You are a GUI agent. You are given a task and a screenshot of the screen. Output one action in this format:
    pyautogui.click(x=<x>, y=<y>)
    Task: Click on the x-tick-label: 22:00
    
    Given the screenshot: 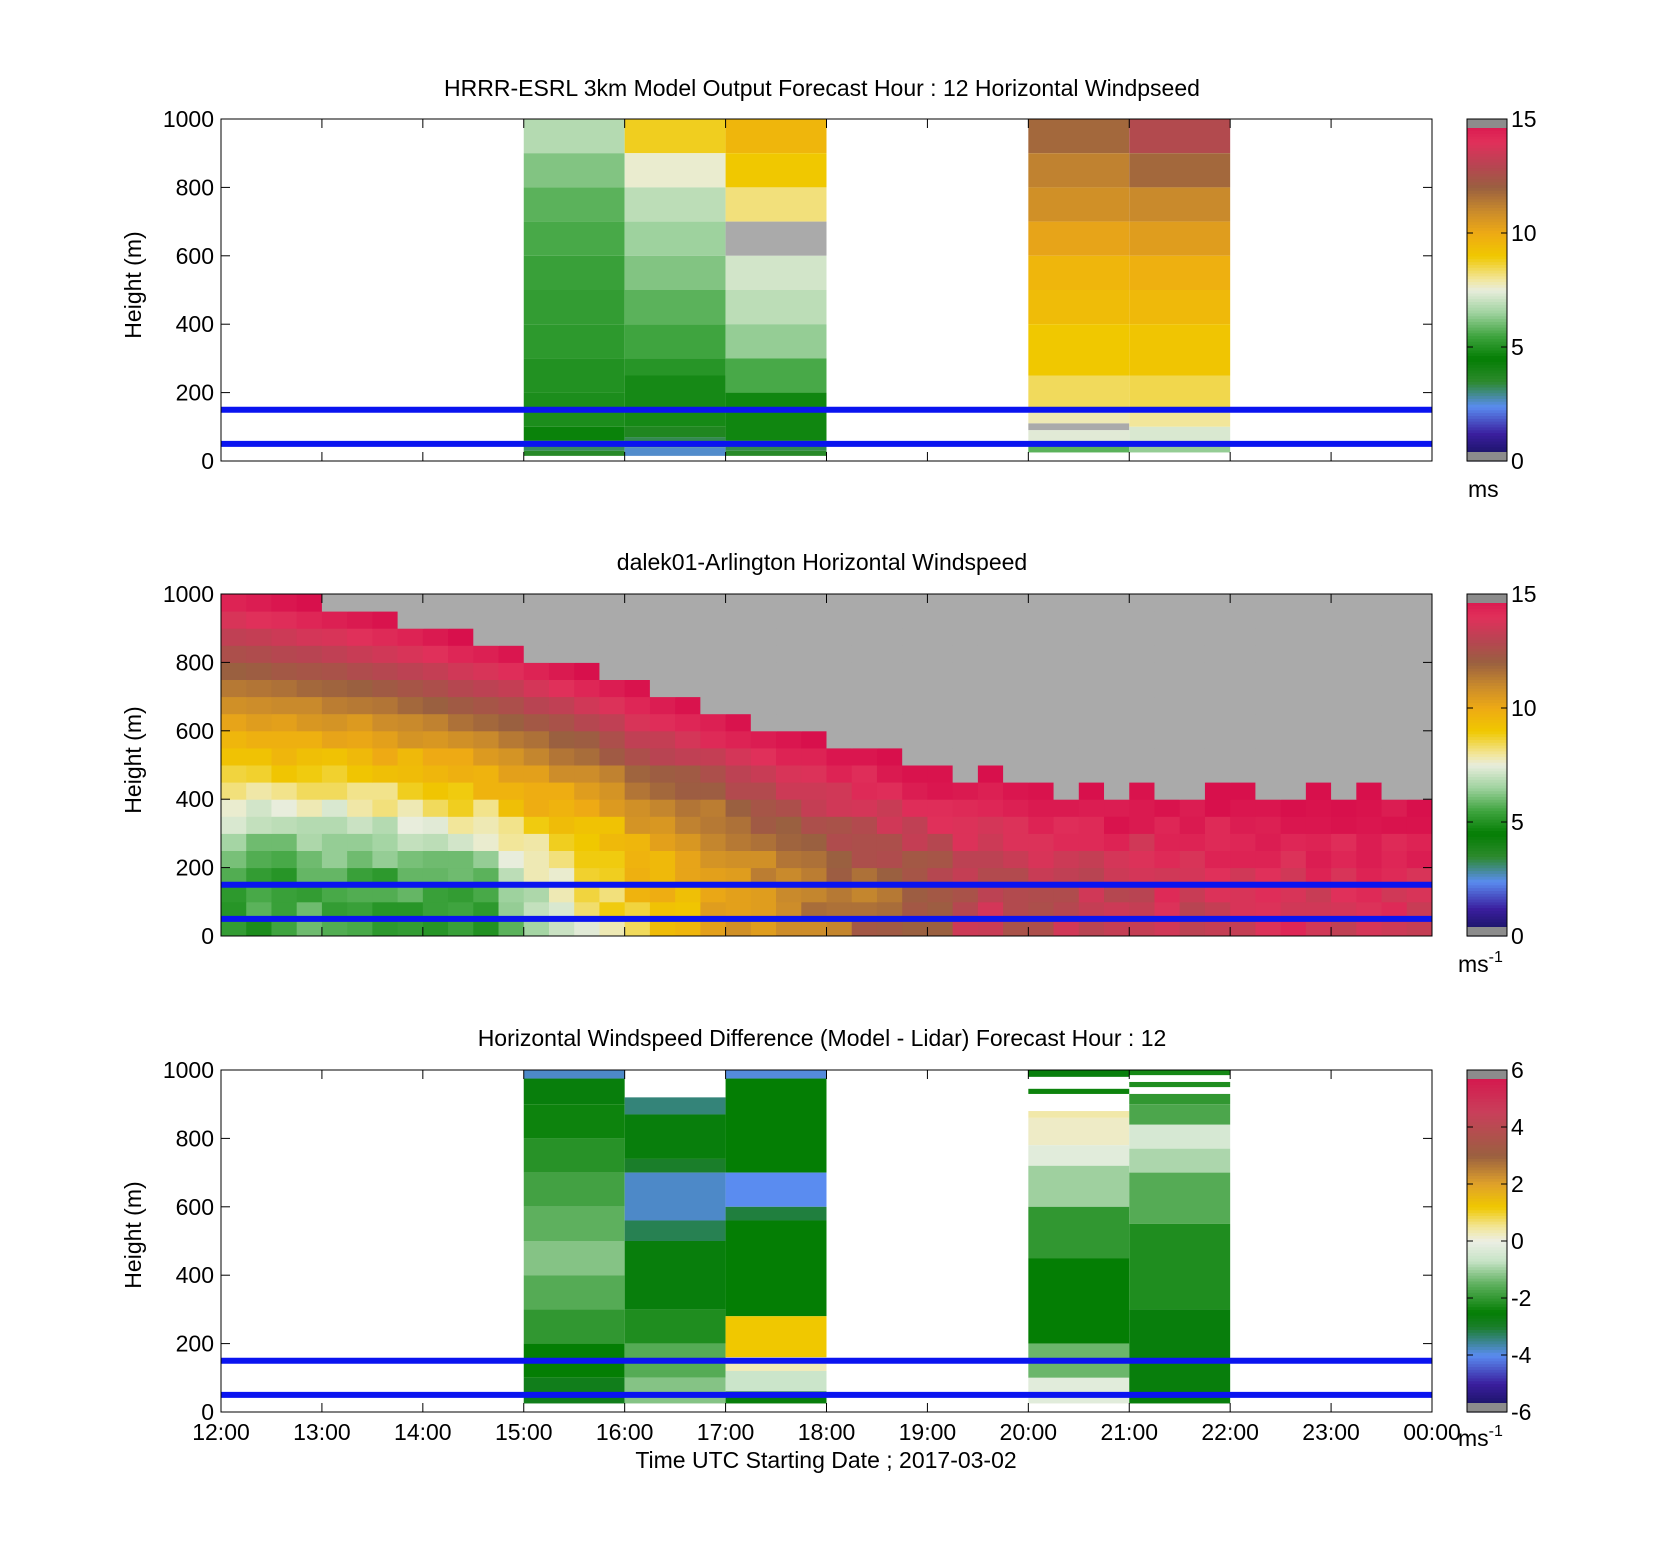 What is the action you would take?
    pyautogui.click(x=1230, y=1432)
    